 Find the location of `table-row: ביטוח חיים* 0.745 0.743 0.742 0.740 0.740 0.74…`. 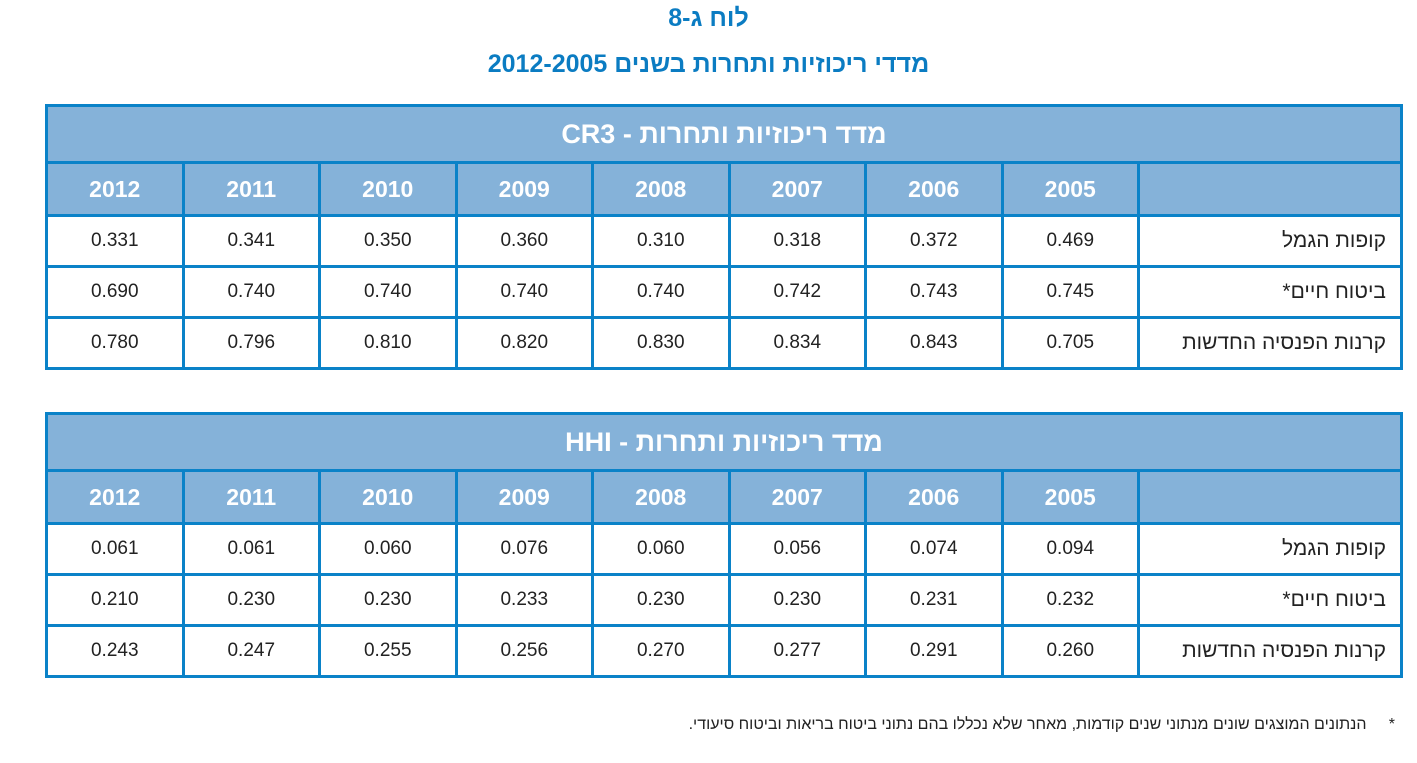

table-row: ביטוח חיים* 0.745 0.743 0.742 0.740 0.740 0.74… is located at coordinates (724, 292).